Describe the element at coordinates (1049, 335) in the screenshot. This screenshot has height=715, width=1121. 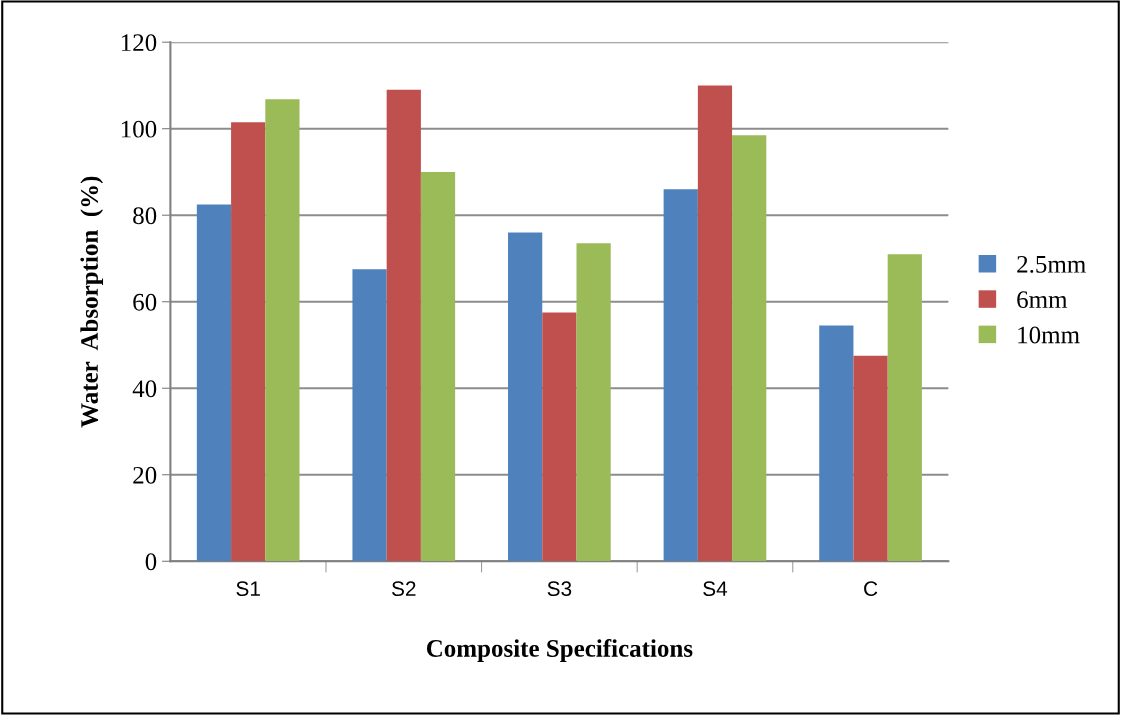
I see `legend-label: 10mm` at that location.